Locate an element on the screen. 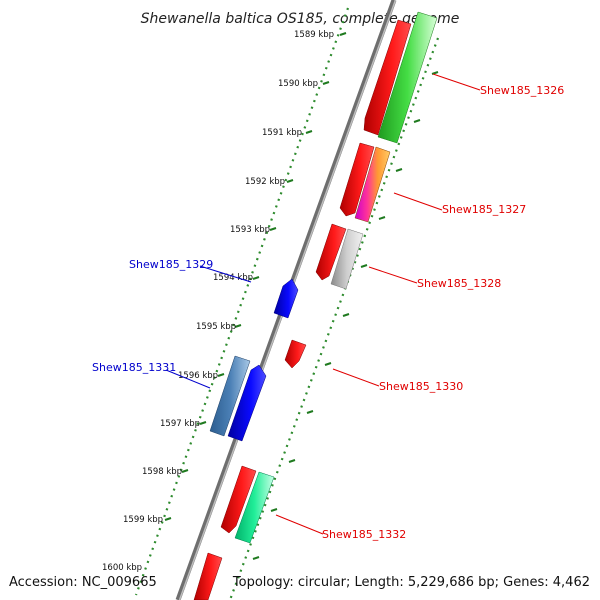  tick-label-1592: 1592 kbp is located at coordinates (265, 182).